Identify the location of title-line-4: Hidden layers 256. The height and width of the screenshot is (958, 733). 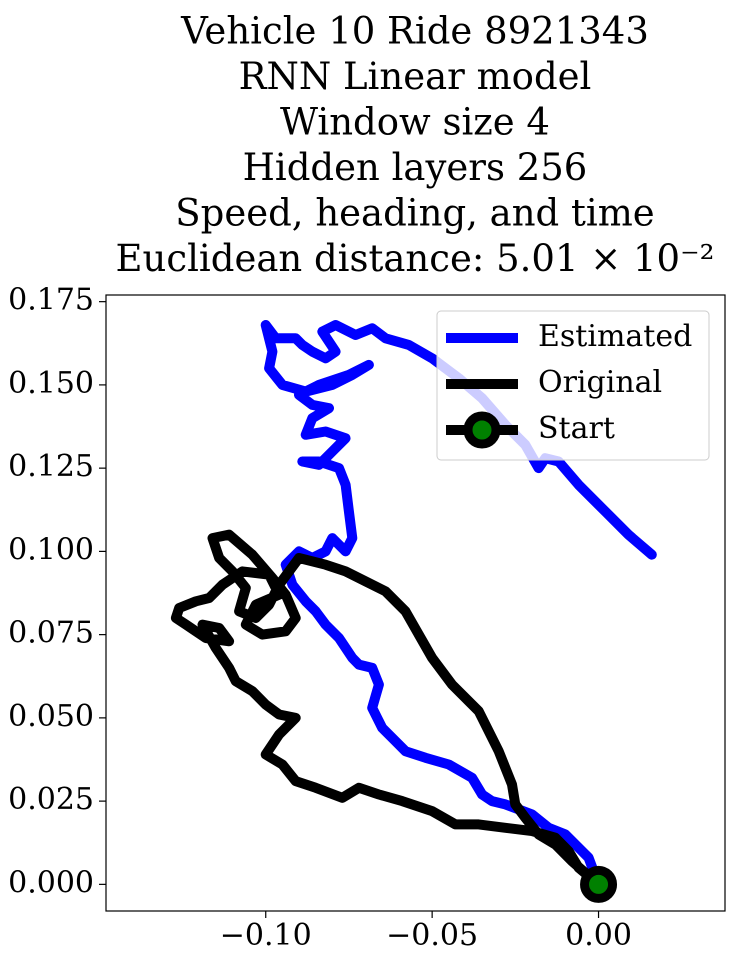
(415, 167).